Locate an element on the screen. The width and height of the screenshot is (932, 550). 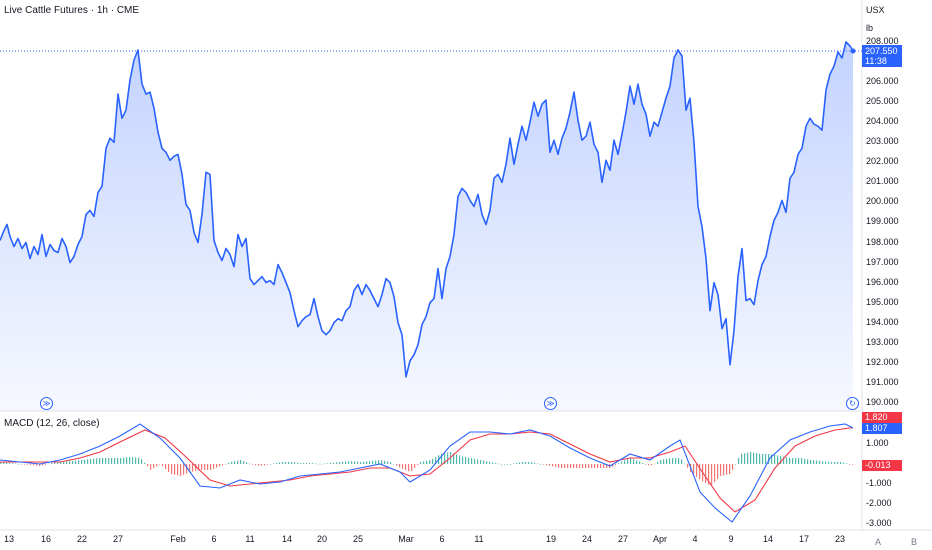
corner-letter-a: A is located at coordinates (878, 542).